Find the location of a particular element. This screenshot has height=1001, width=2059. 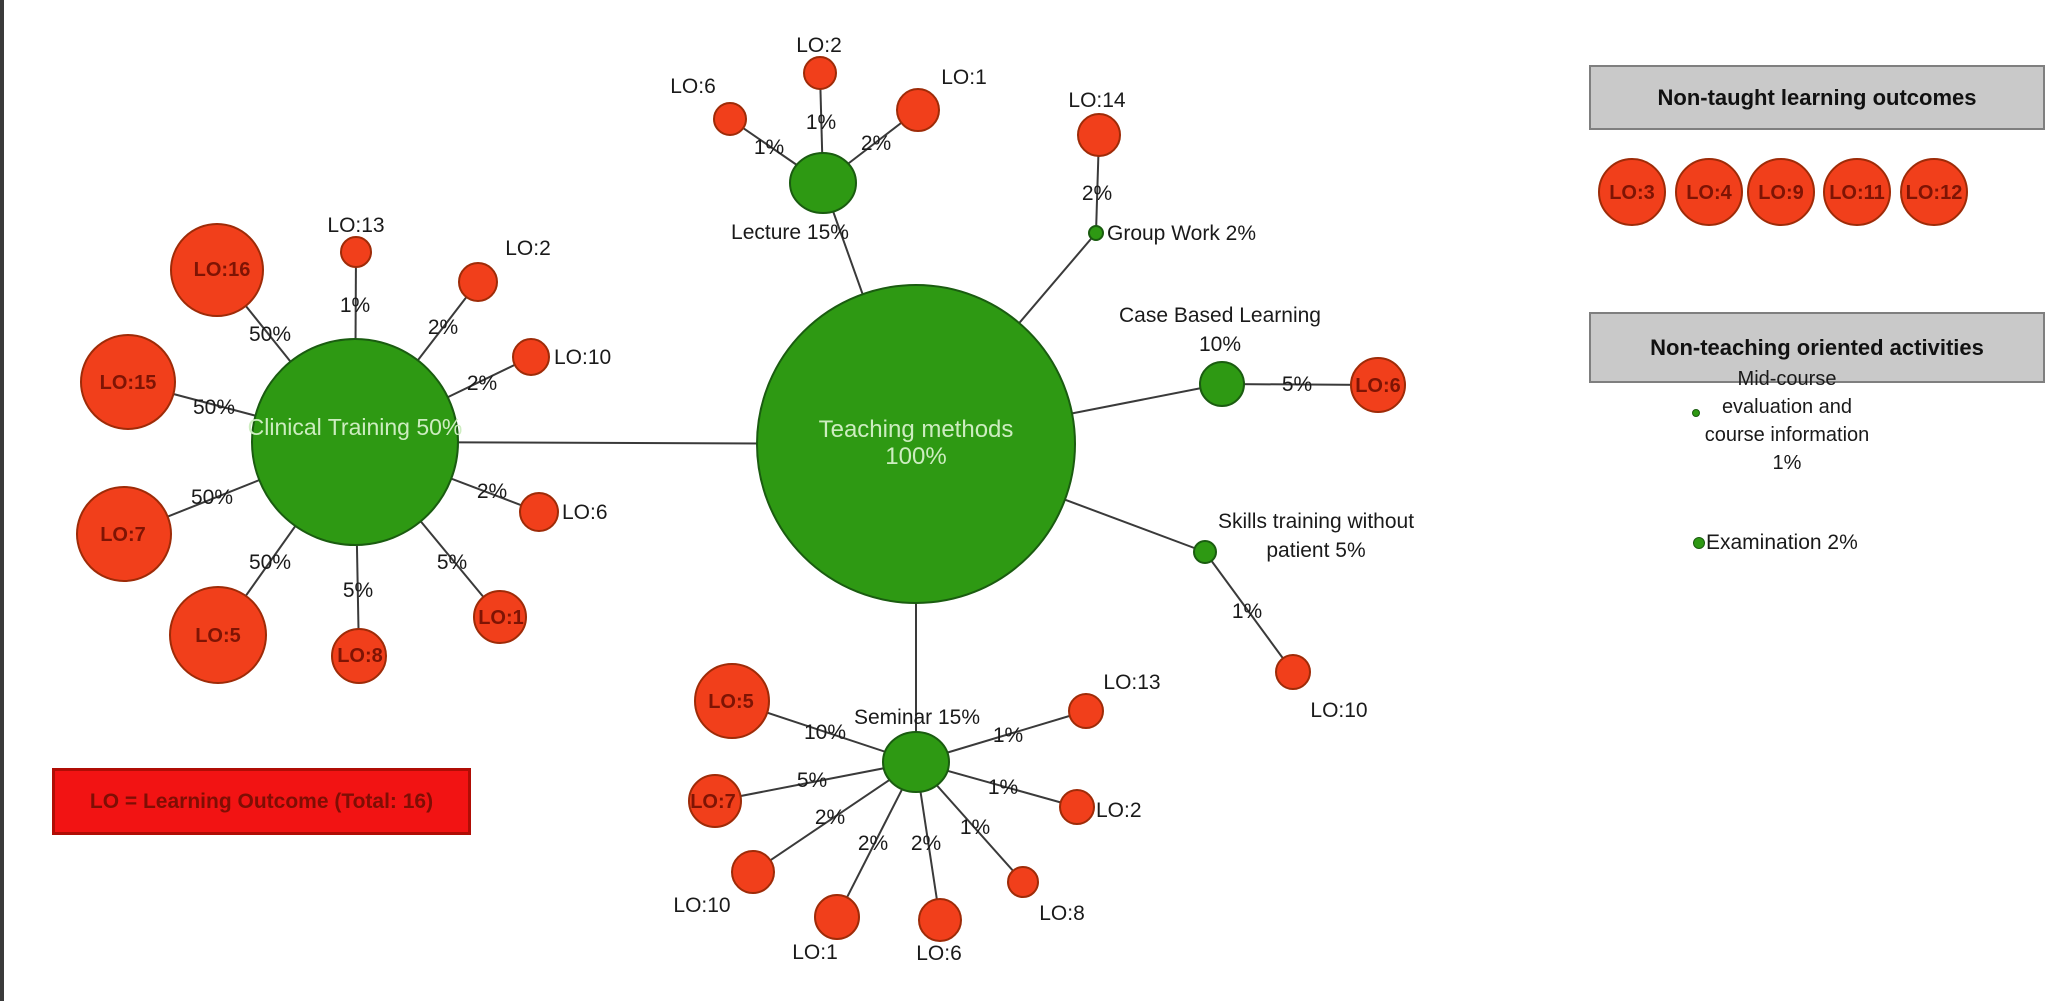

ct-lo15-label: LO:15 is located at coordinates (128, 383).